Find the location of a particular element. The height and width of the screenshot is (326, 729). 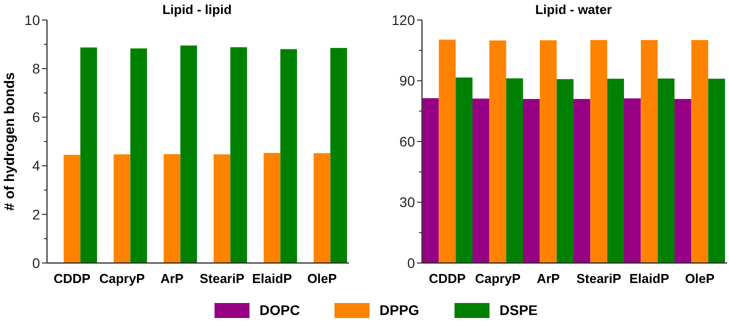

legend-label: DOPC is located at coordinates (280, 310).